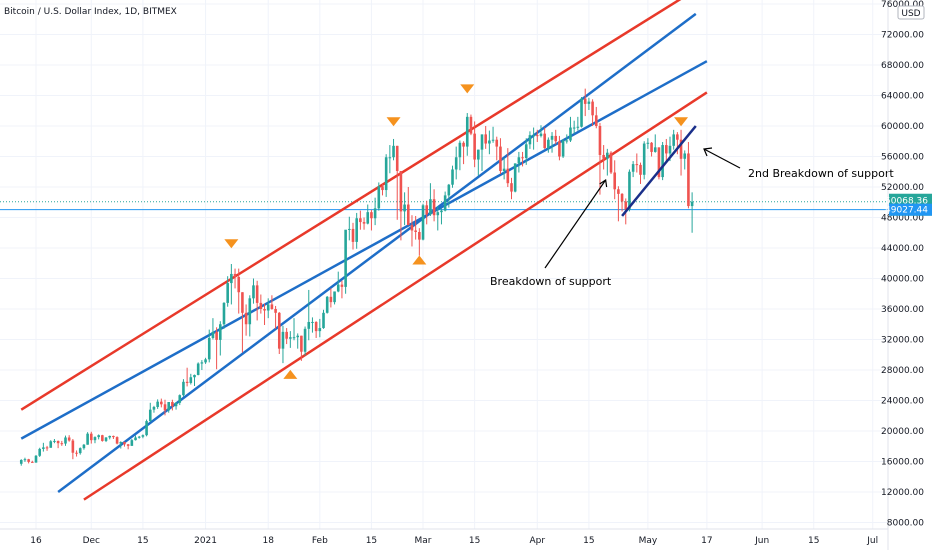  What do you see at coordinates (906, 202) in the screenshot?
I see `last-price-label: 50068.36` at bounding box center [906, 202].